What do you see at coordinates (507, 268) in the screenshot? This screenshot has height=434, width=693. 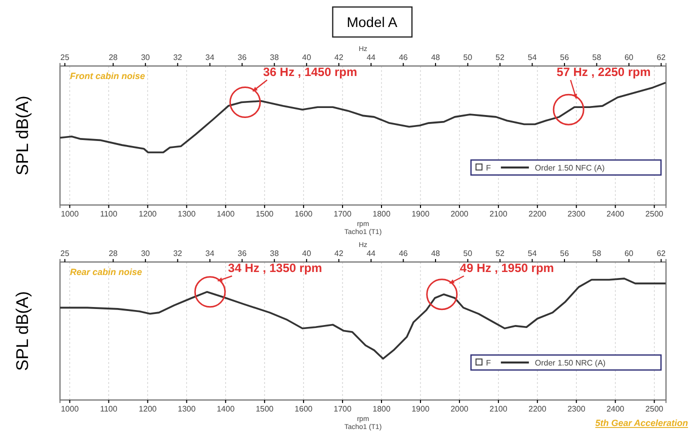 I see `annotation: 49 Hz , 1950 rpm` at bounding box center [507, 268].